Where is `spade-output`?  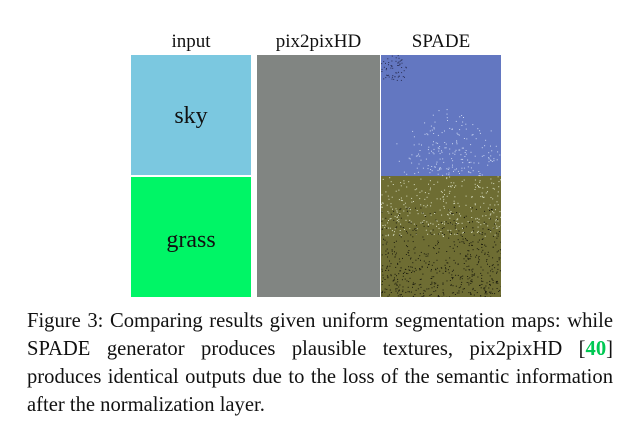 spade-output is located at coordinates (441, 176).